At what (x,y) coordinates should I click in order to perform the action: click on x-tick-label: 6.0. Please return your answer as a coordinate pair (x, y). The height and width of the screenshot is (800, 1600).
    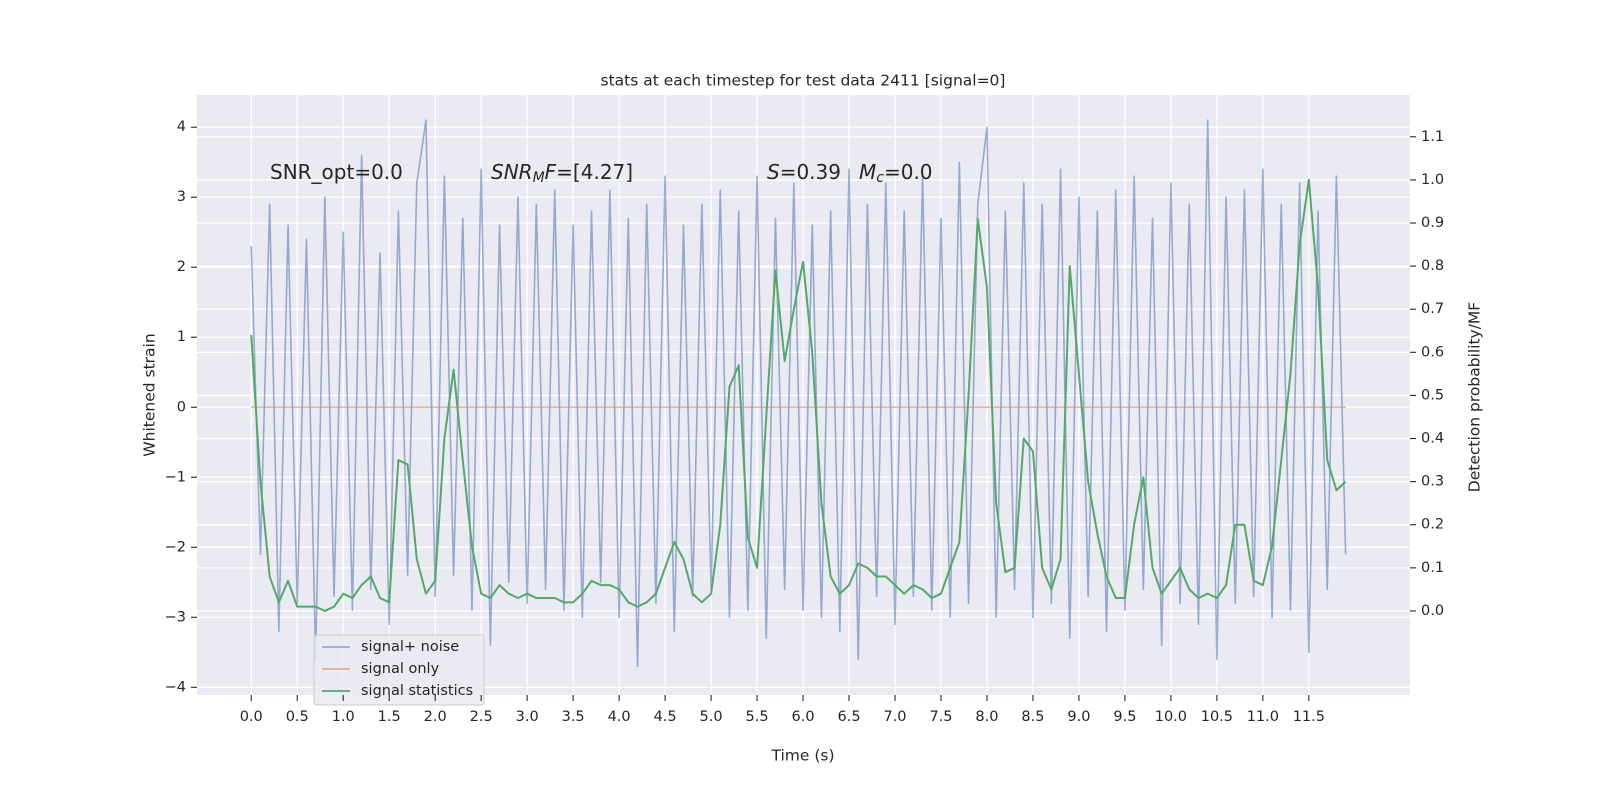
    Looking at the image, I should click on (803, 717).